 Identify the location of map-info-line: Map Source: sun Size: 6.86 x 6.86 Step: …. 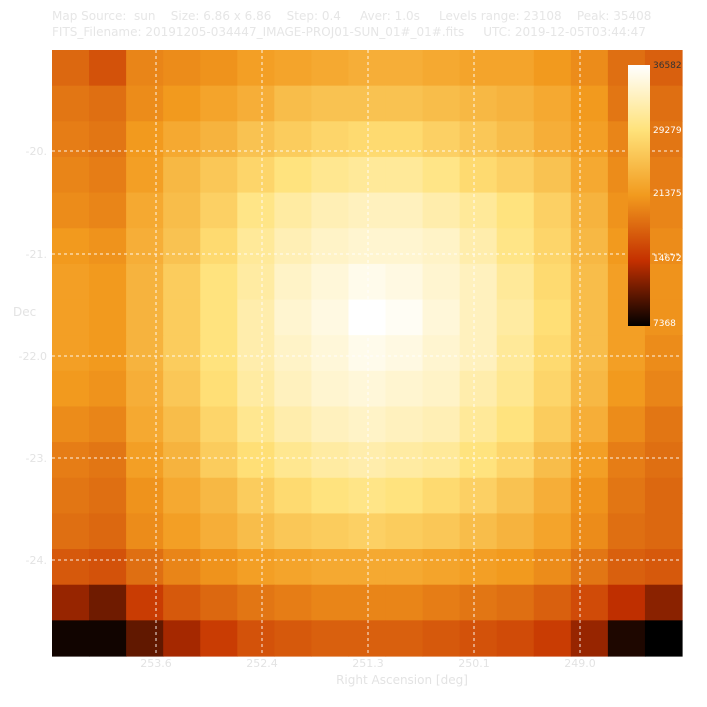
(352, 16).